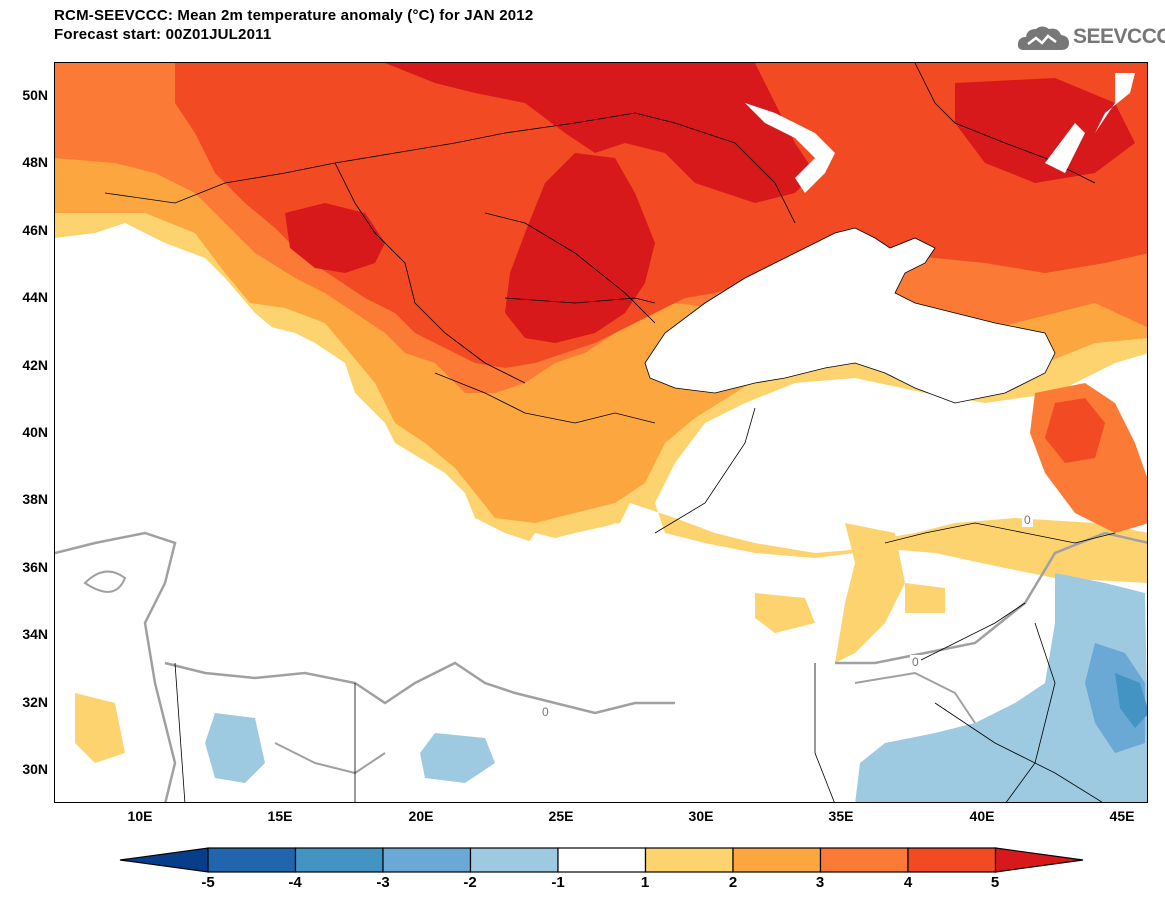 The image size is (1165, 907). What do you see at coordinates (35, 432) in the screenshot?
I see `lat-label: 40N` at bounding box center [35, 432].